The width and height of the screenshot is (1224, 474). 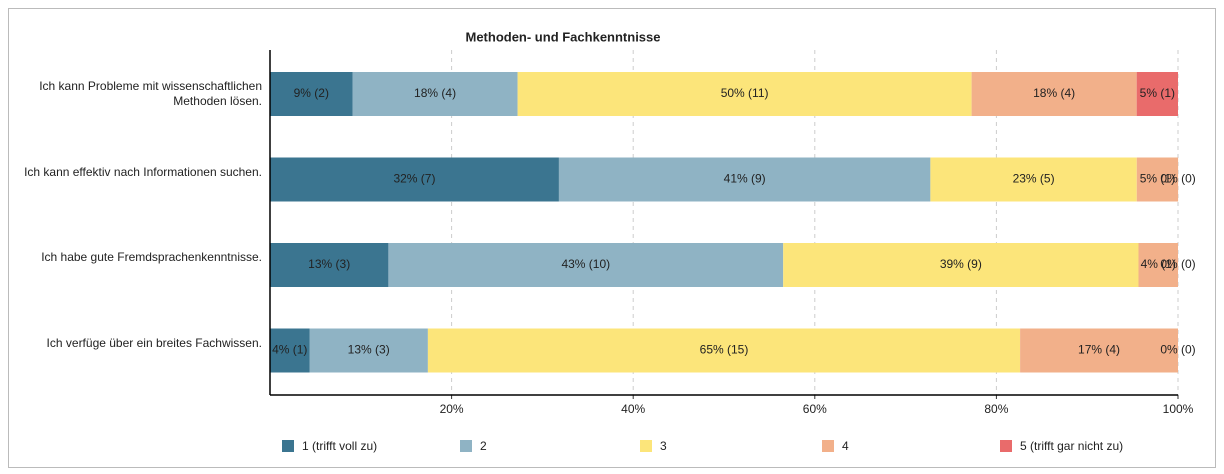 I want to click on x-tick-label: 20%, so click(x=452, y=409).